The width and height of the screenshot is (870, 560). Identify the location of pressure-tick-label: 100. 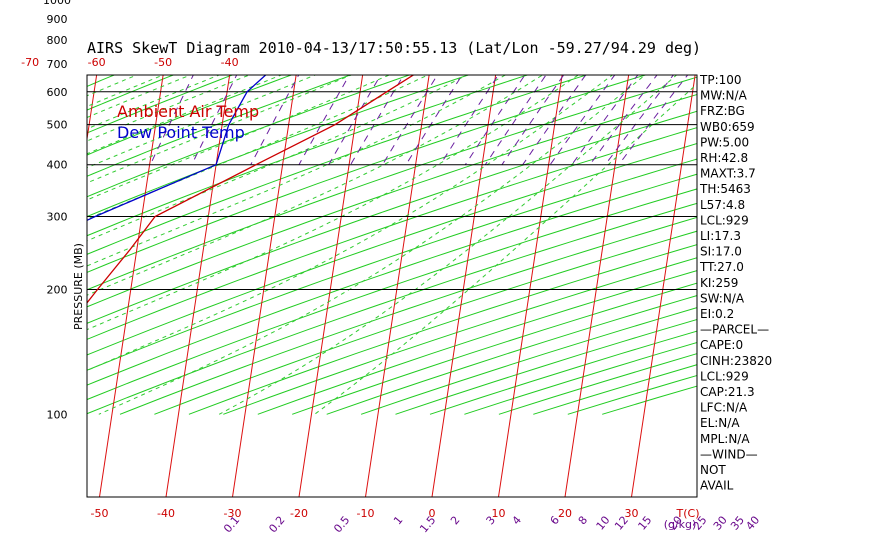
(57, 414).